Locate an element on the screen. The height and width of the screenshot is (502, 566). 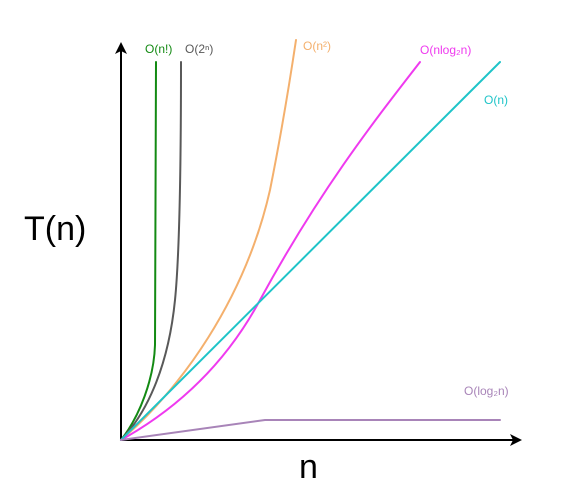
curve-log is located at coordinates (310, 430).